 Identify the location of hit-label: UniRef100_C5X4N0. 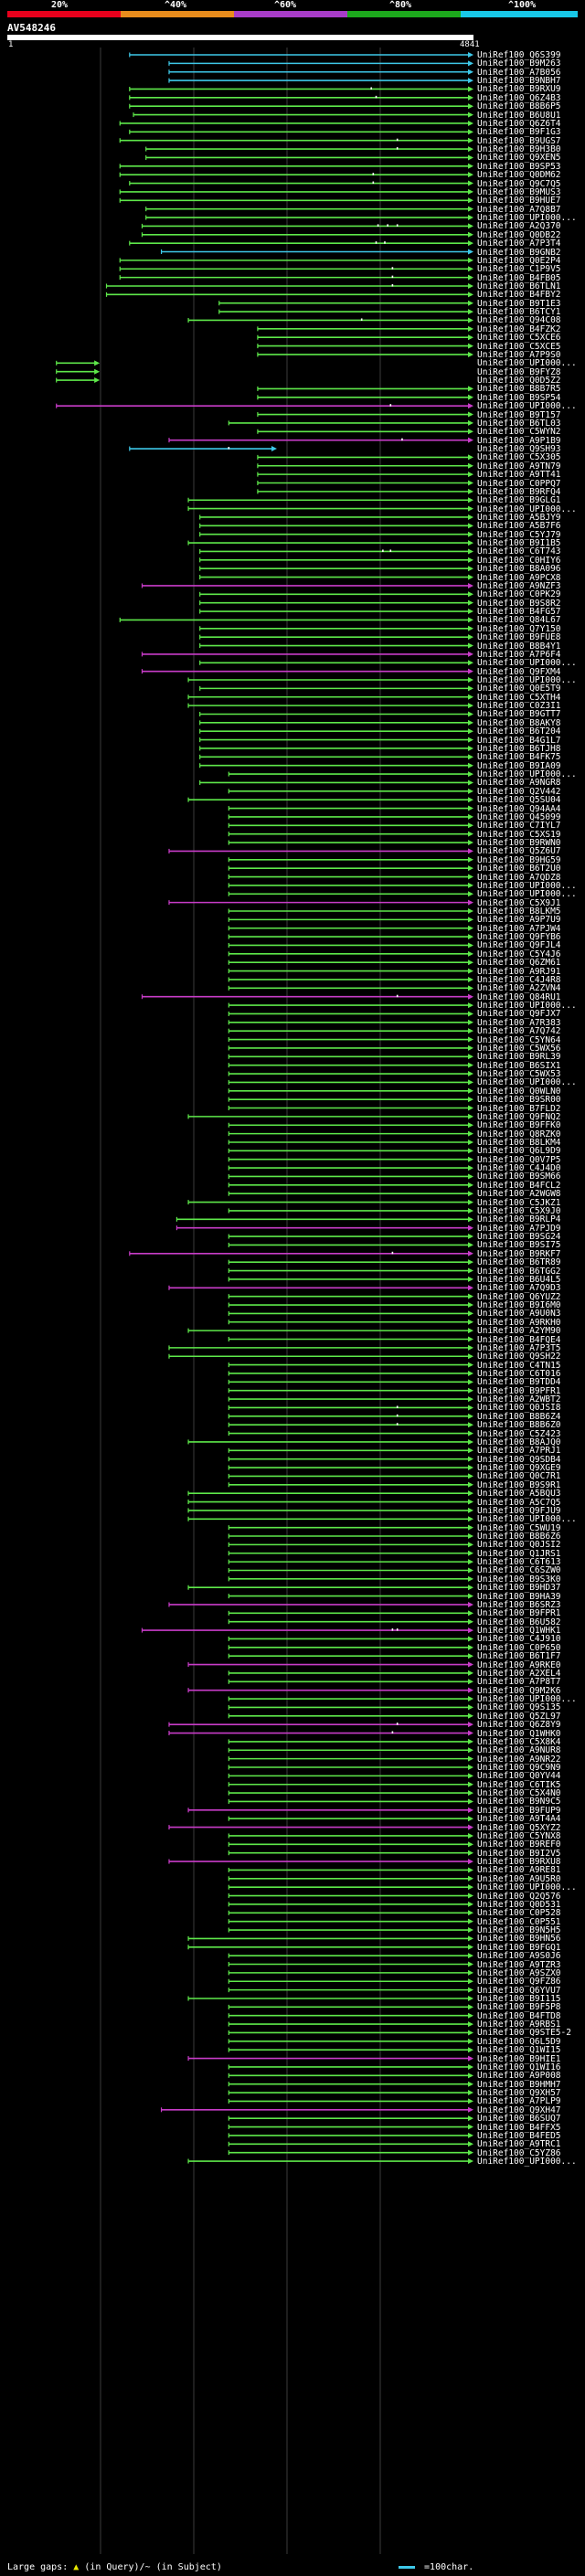
(519, 1793).